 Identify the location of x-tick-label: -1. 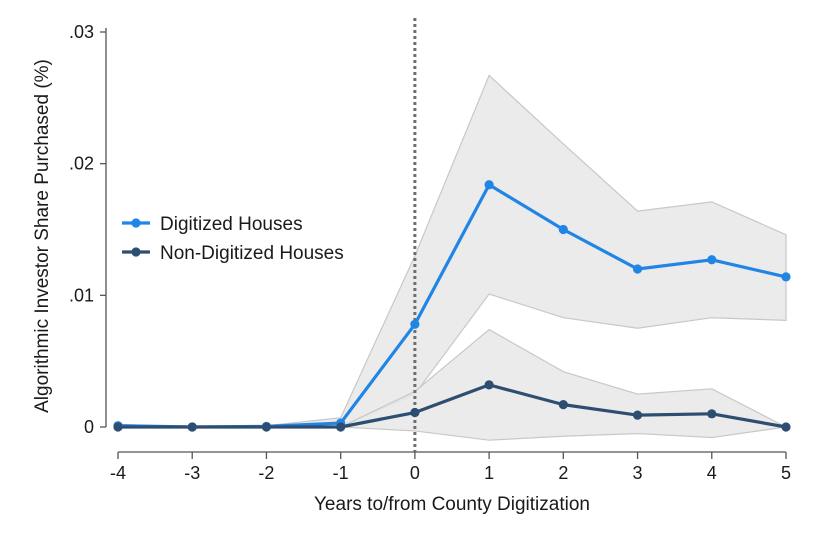
(341, 473).